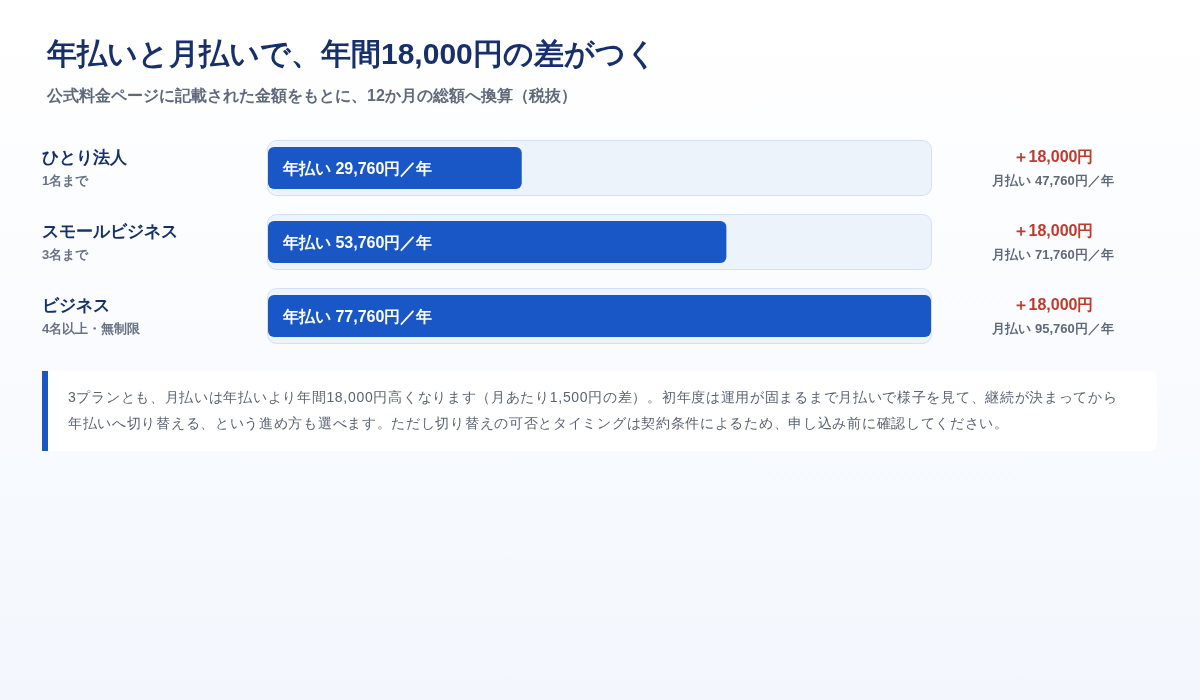 The height and width of the screenshot is (700, 1200). What do you see at coordinates (110, 241) in the screenshot?
I see `y-tick-label: スモールビジネス 3名まで` at bounding box center [110, 241].